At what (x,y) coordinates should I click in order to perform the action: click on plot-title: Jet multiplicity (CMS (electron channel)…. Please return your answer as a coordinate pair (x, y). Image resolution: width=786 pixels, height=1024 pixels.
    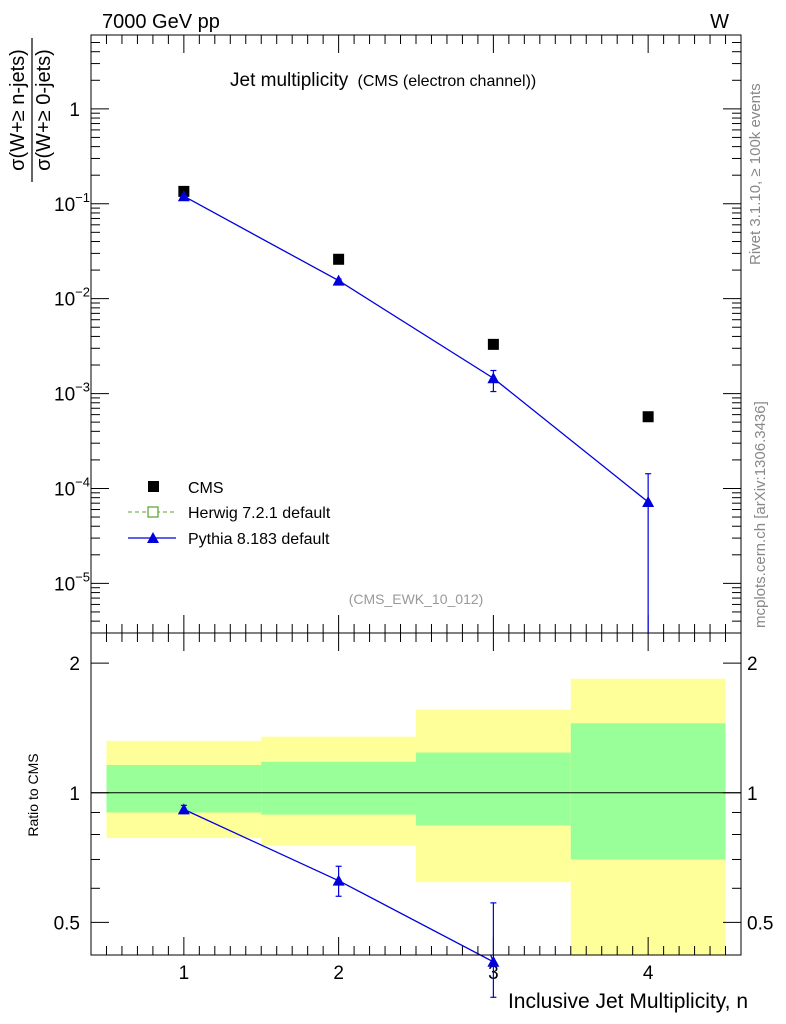
    Looking at the image, I should click on (383, 80).